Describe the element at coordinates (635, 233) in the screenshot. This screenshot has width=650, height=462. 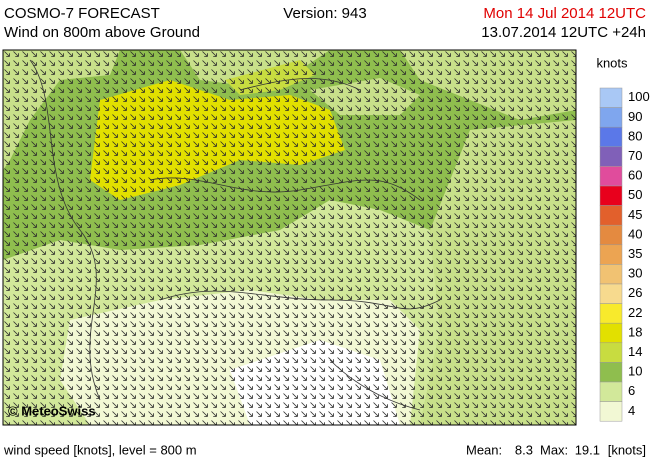
I see `legend-label: 40` at that location.